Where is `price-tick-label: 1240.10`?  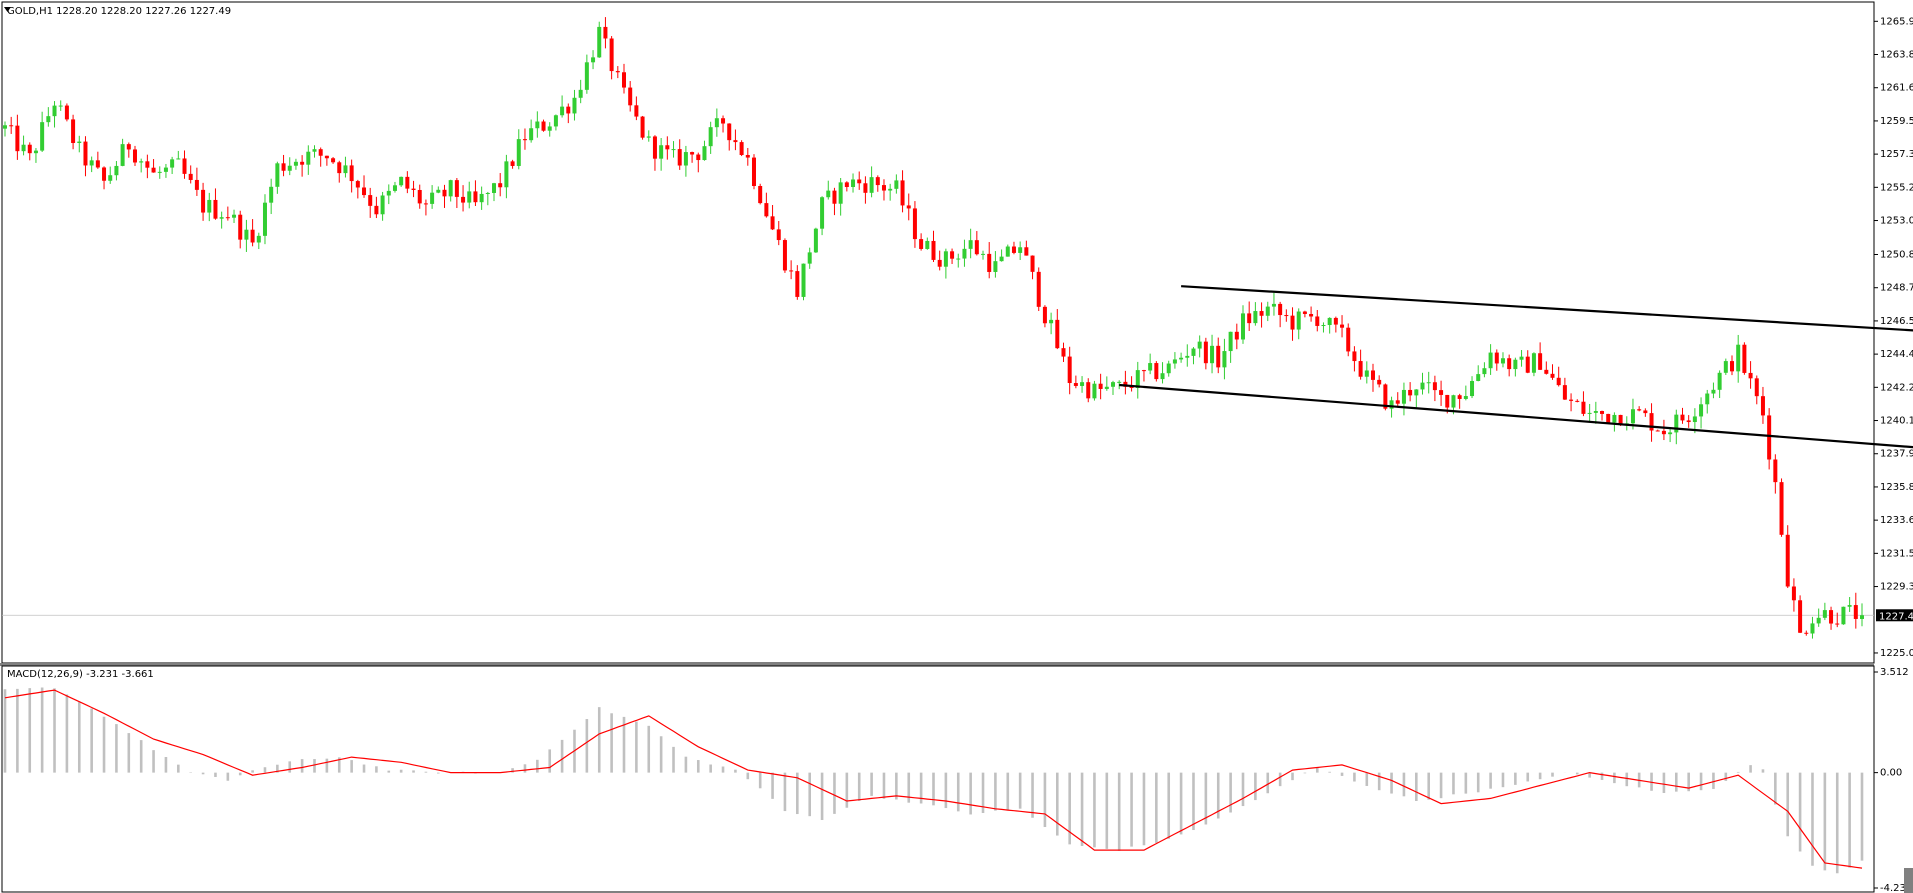
price-tick-label: 1240.10 is located at coordinates (1896, 421).